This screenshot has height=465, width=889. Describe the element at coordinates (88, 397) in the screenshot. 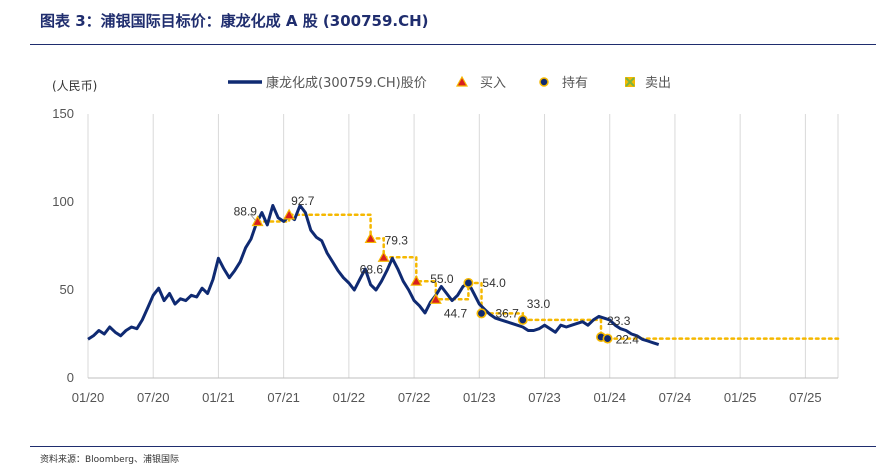

I see `x-tick-label: 01/20` at that location.